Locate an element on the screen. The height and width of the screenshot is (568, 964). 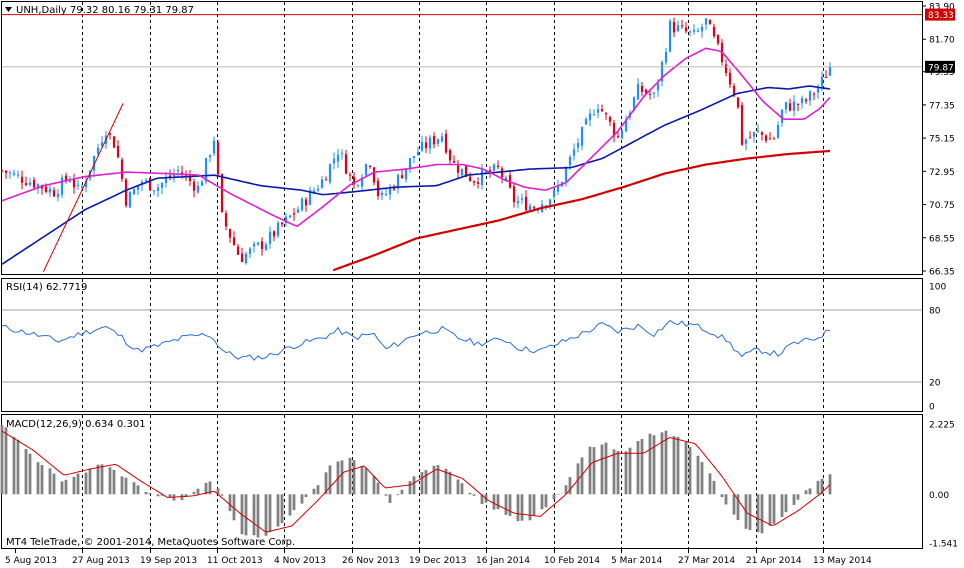
macd-tick-label: -1.541 is located at coordinates (943, 545).